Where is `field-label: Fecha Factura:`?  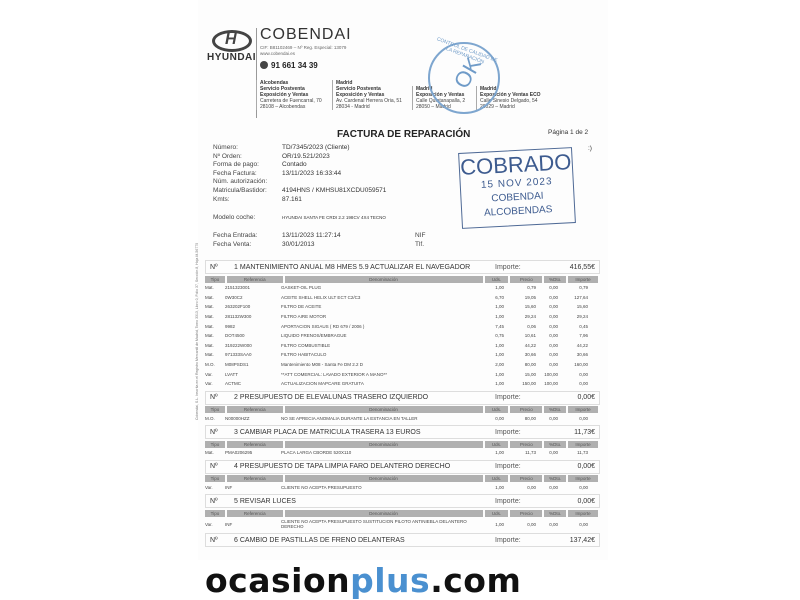 field-label: Fecha Factura: is located at coordinates (235, 173).